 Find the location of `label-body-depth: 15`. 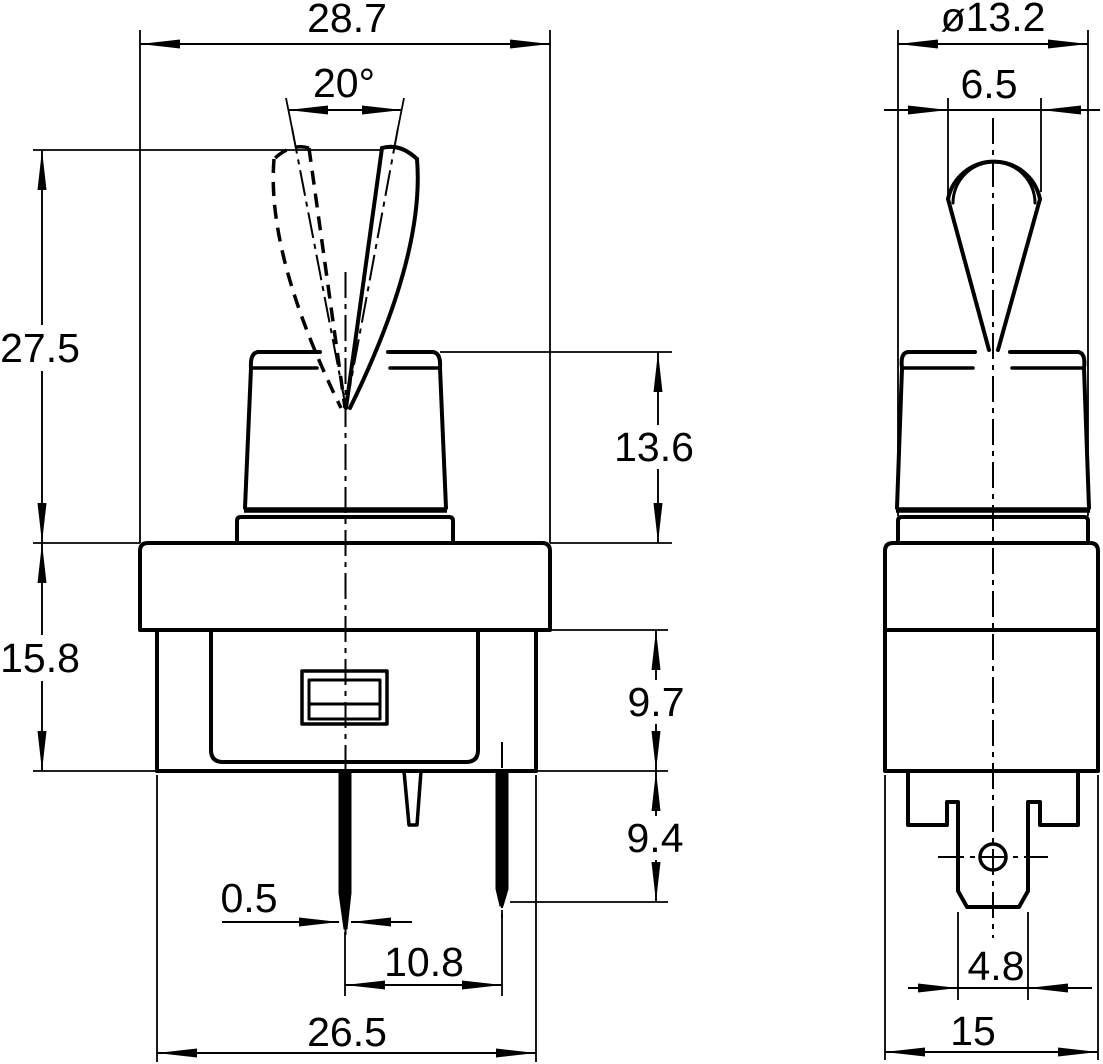

label-body-depth: 15 is located at coordinates (973, 1031).